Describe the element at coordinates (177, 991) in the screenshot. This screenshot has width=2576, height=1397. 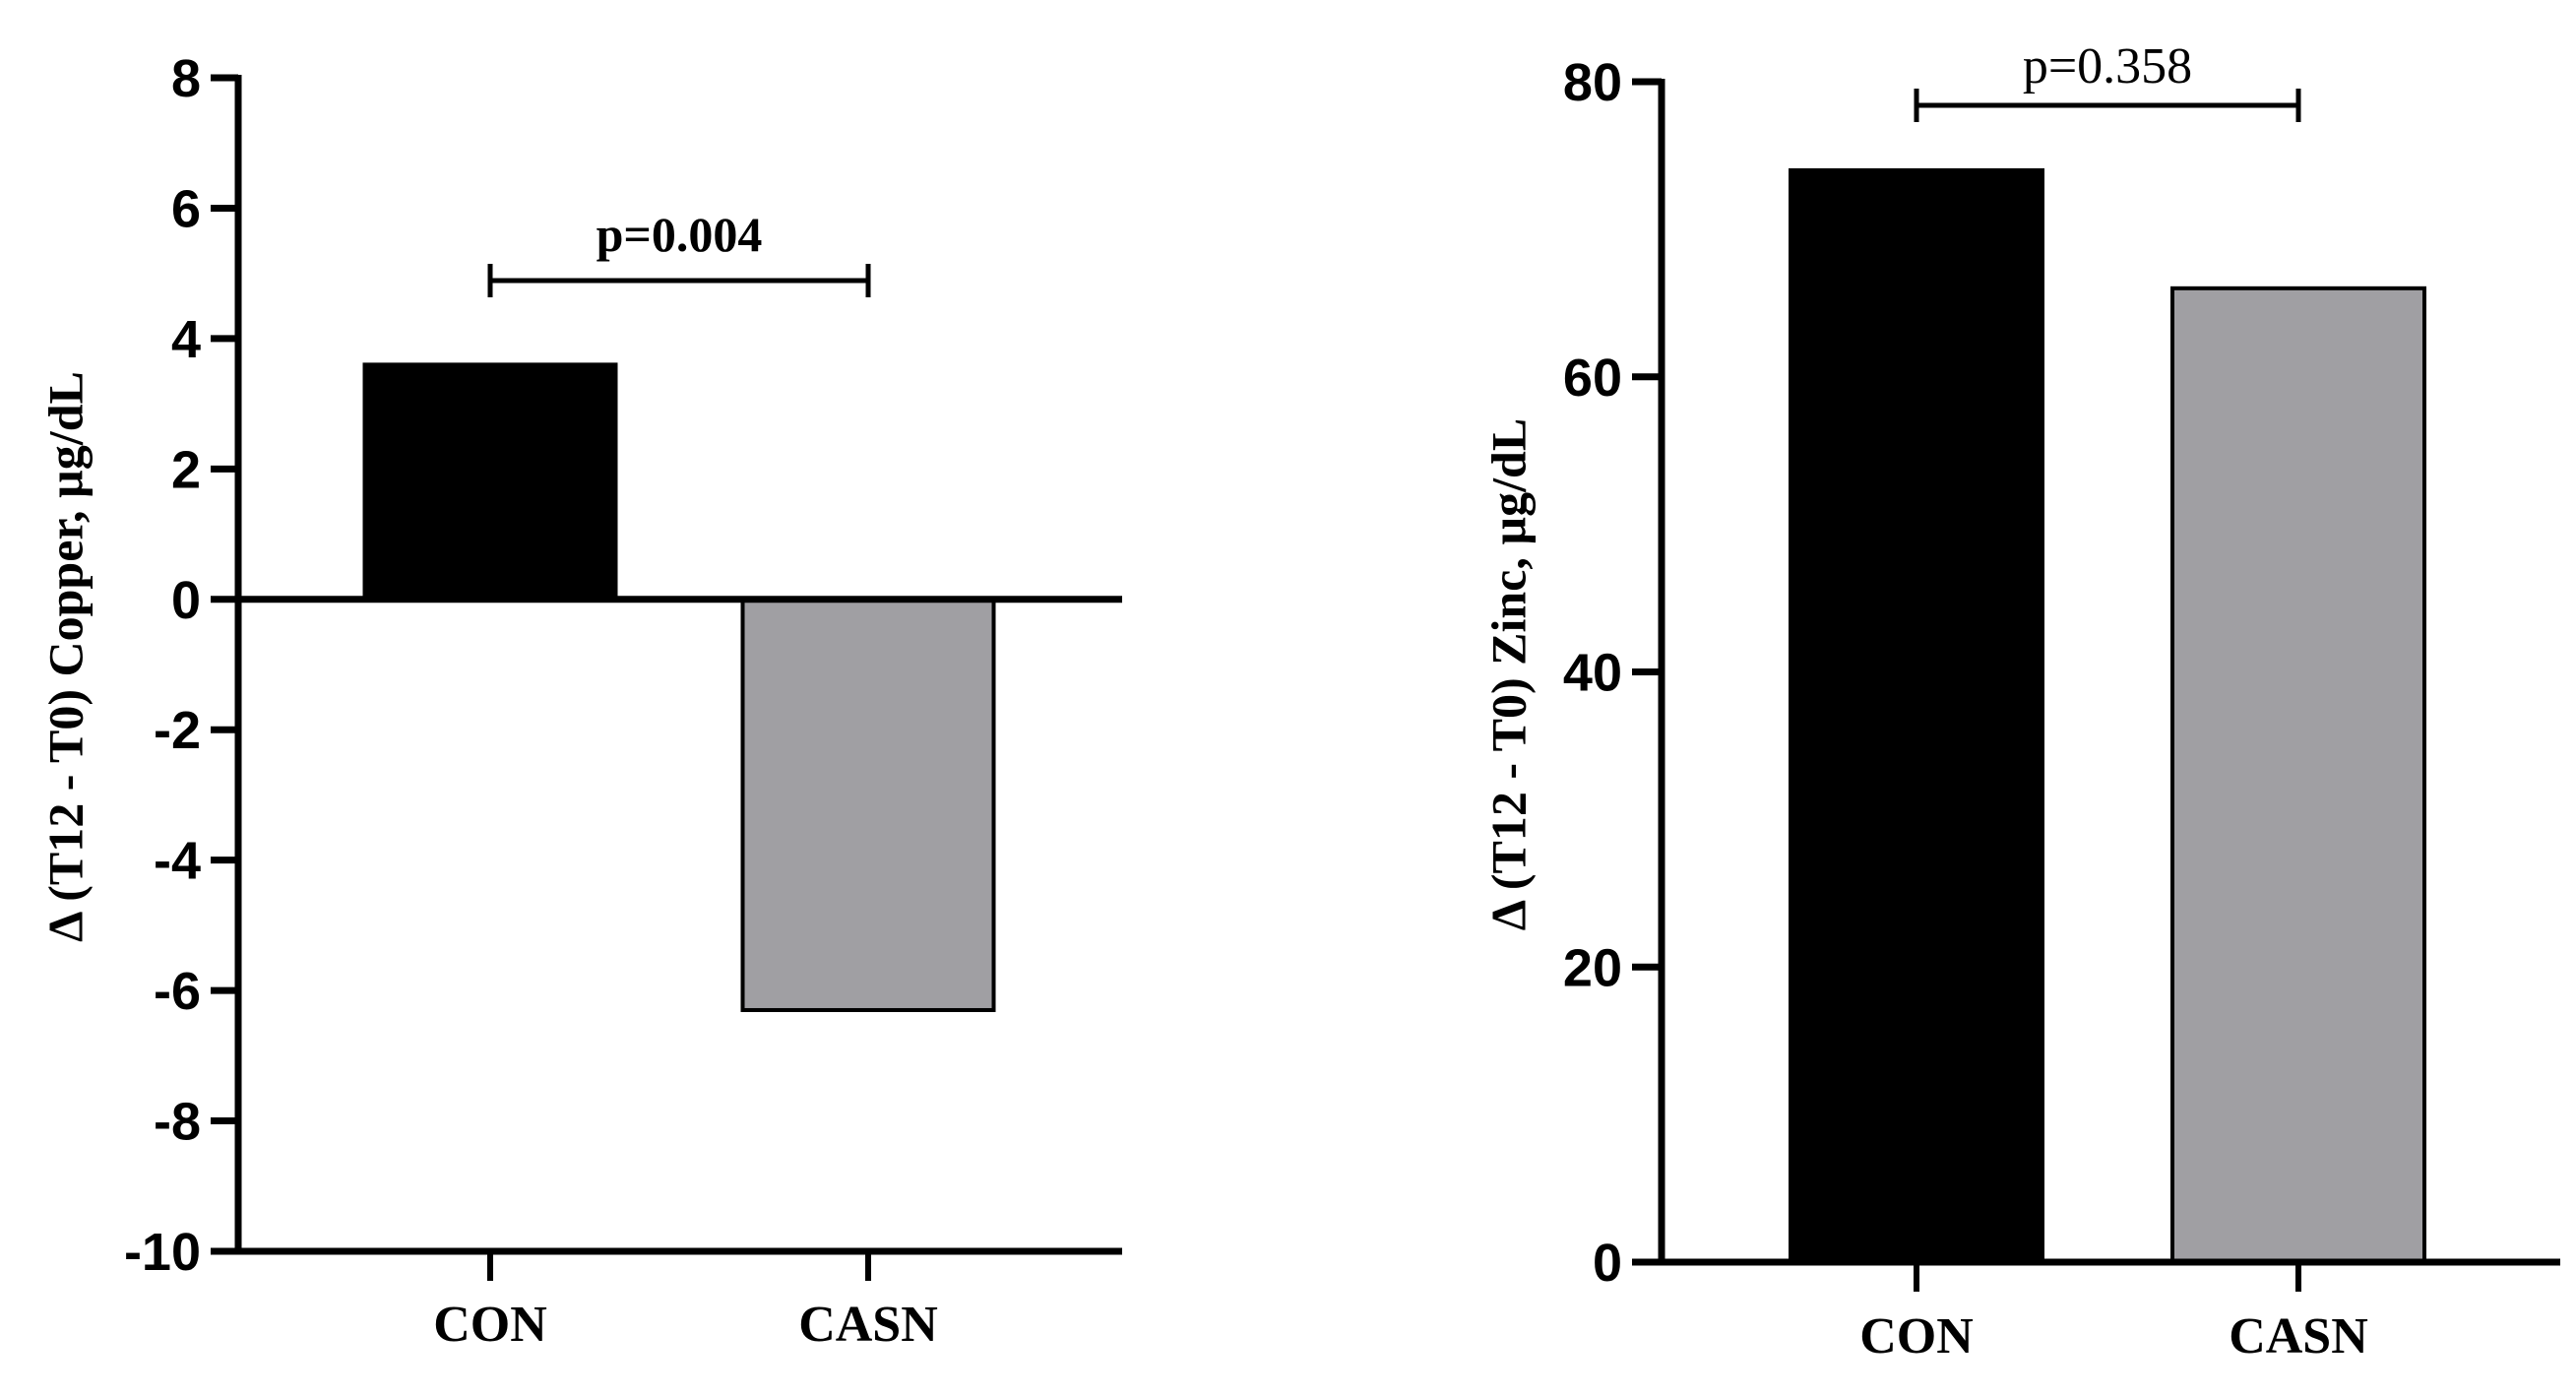
I see `y-tick-label: -6` at that location.